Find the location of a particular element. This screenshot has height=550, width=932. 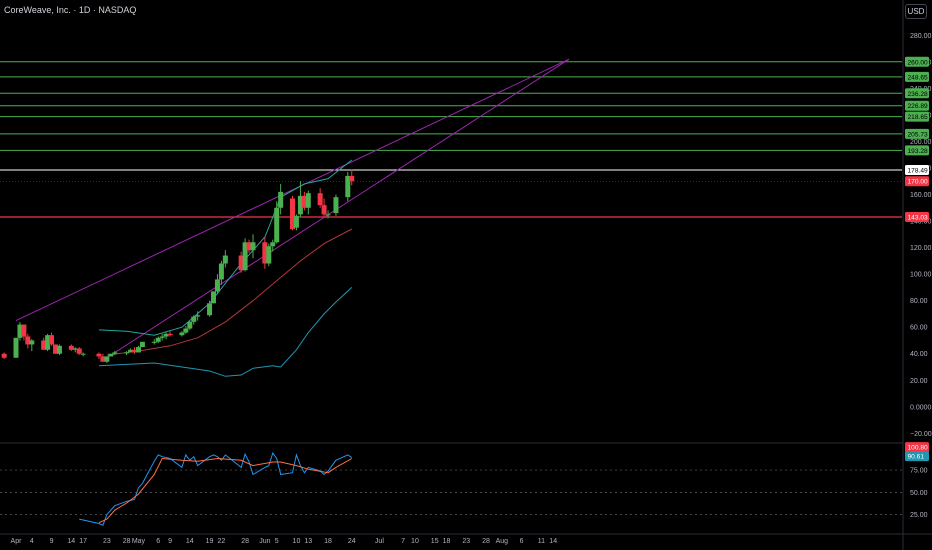

level-price-label: 236.28 is located at coordinates (917, 93).